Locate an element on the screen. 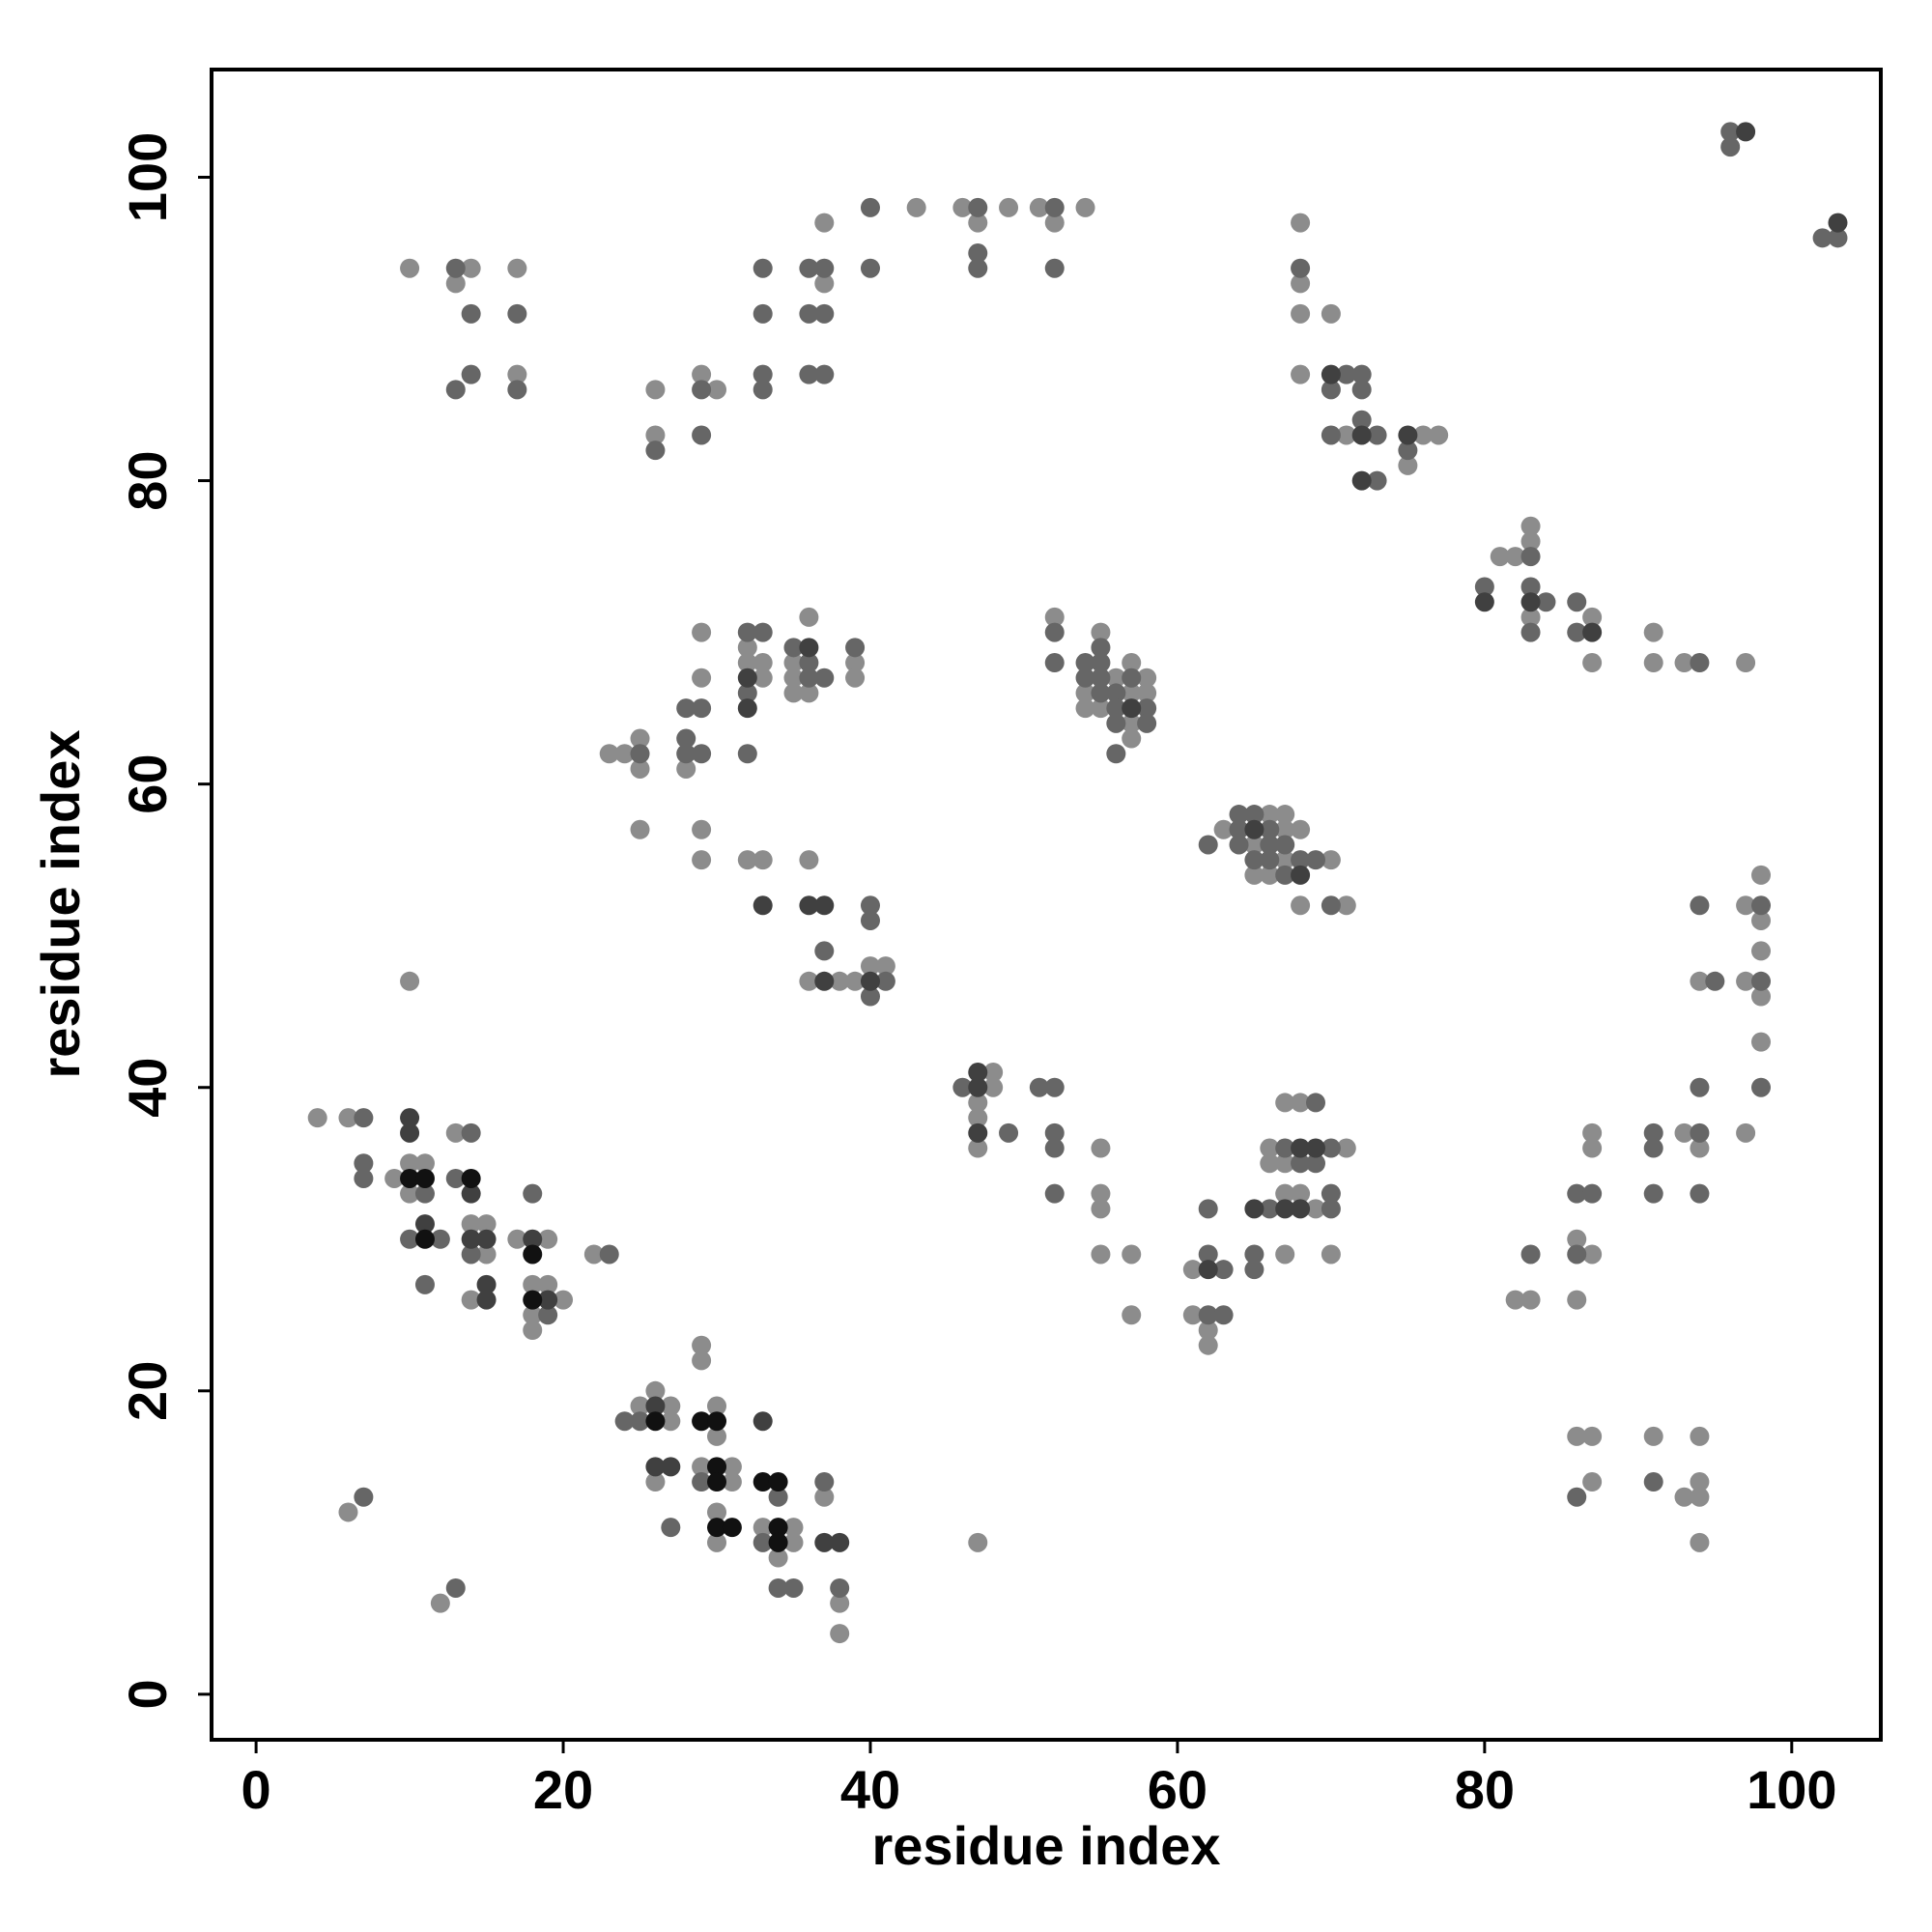 This screenshot has height=1932, width=1932. y-tick-label: 100 is located at coordinates (147, 177).